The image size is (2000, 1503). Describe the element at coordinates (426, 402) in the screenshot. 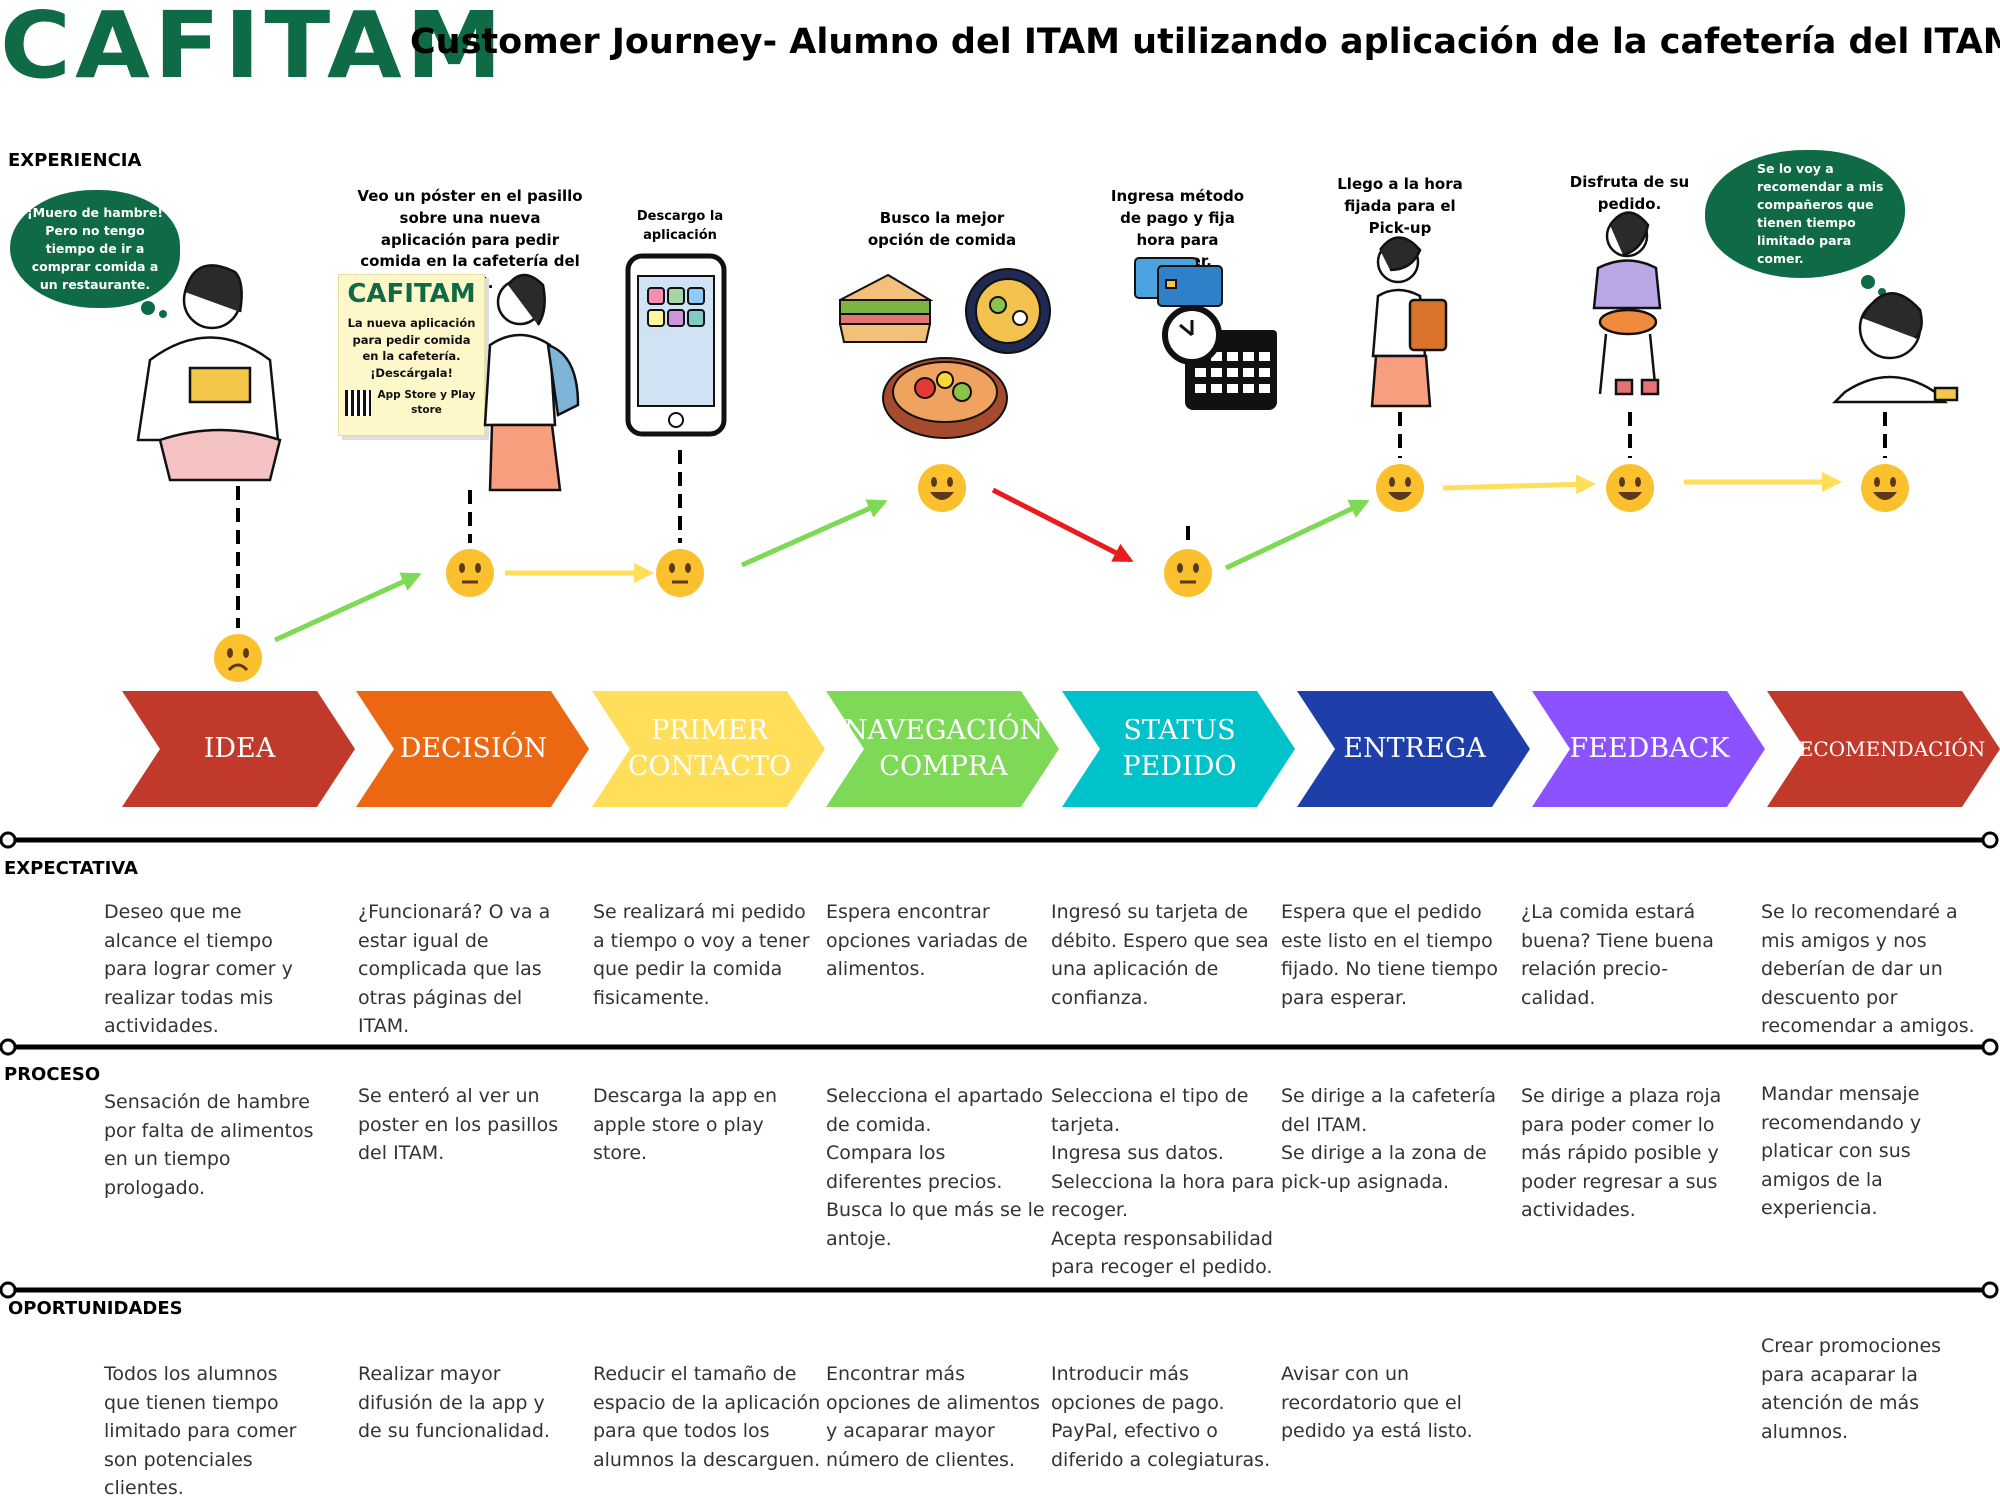

I see `poster-store-text: App Store y Play store` at that location.